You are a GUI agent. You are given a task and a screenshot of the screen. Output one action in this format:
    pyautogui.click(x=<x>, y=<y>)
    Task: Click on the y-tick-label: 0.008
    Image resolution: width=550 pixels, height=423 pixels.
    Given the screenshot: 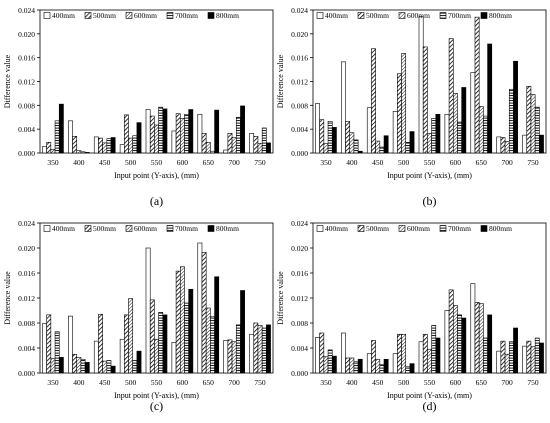 What is the action you would take?
    pyautogui.click(x=26, y=105)
    